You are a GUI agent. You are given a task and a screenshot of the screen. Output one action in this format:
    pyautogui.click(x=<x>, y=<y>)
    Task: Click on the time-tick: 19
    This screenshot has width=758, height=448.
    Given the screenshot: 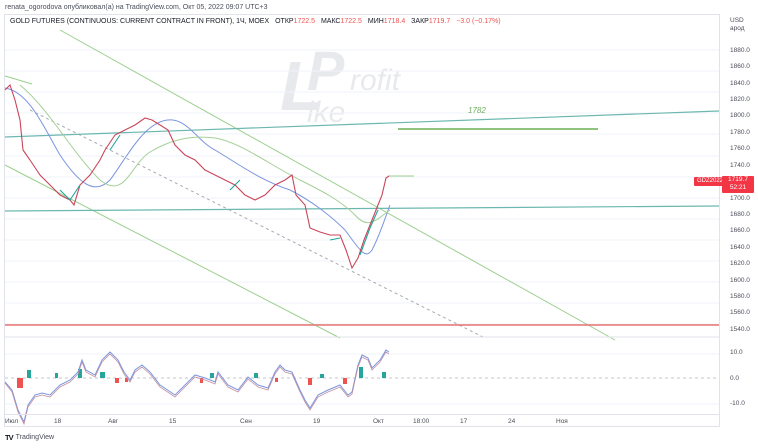 What is the action you would take?
    pyautogui.click(x=317, y=421)
    